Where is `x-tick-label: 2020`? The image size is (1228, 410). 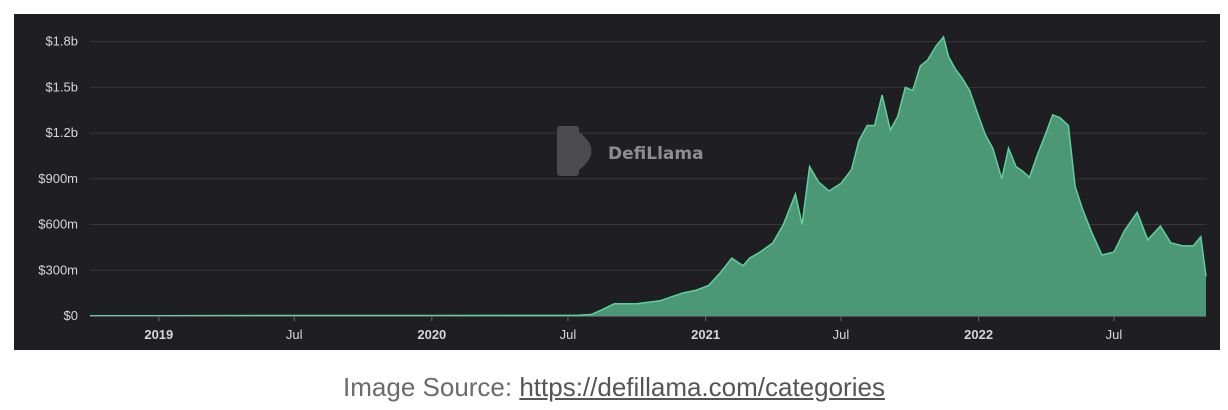 x-tick-label: 2020 is located at coordinates (431, 334).